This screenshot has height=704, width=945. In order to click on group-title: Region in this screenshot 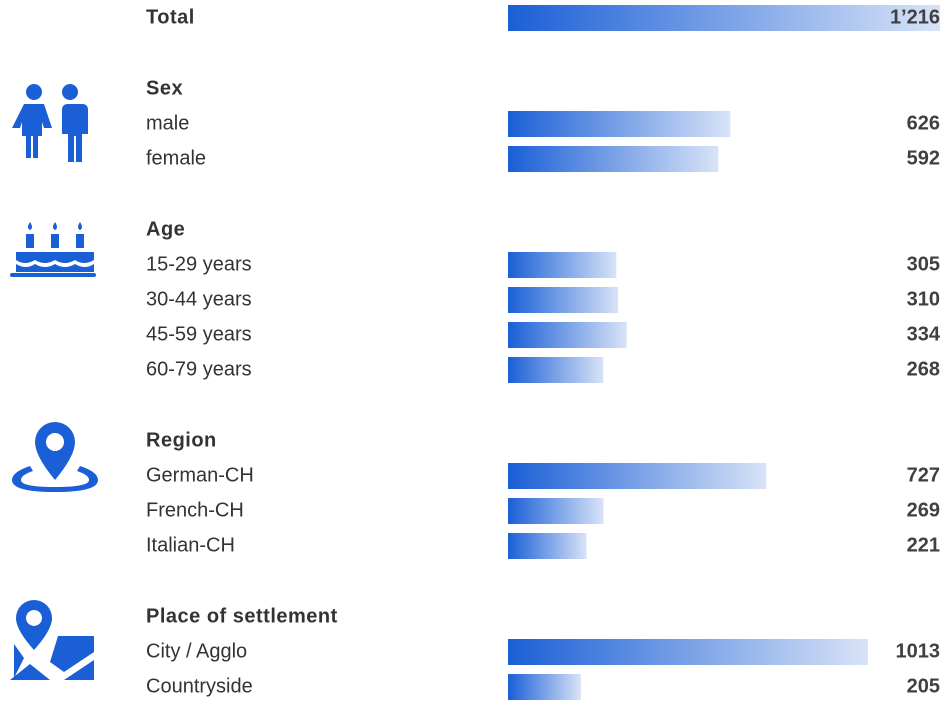, I will do `click(181, 440)`.